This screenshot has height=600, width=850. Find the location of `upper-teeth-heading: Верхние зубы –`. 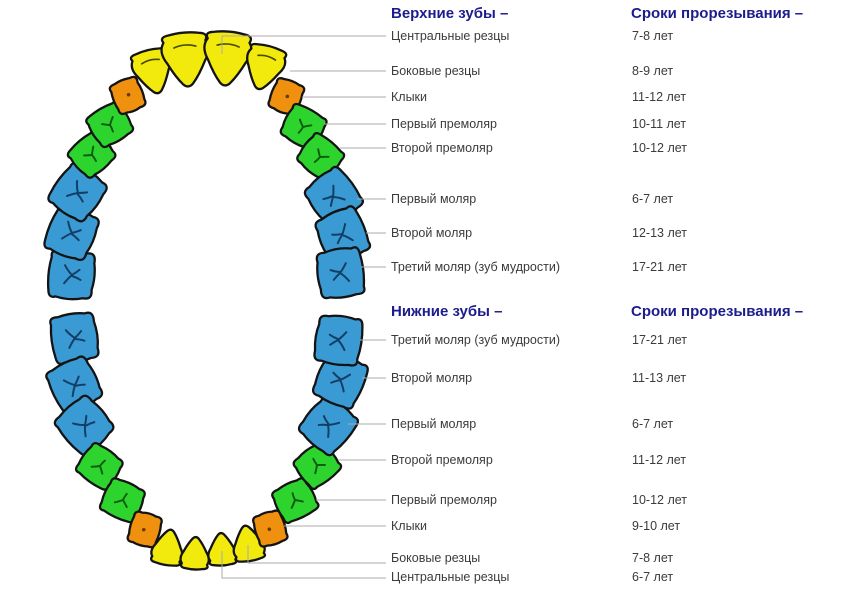

upper-teeth-heading: Верхние зубы – is located at coordinates (450, 13).